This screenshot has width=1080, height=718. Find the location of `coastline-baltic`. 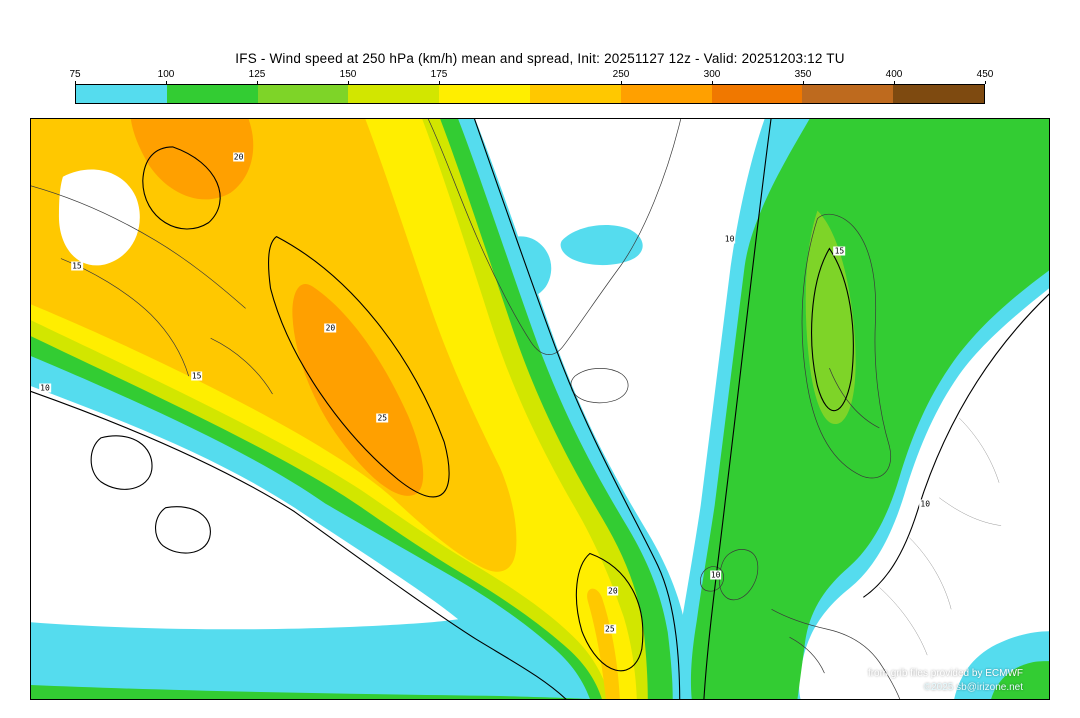

coastline-baltic is located at coordinates (854, 398).